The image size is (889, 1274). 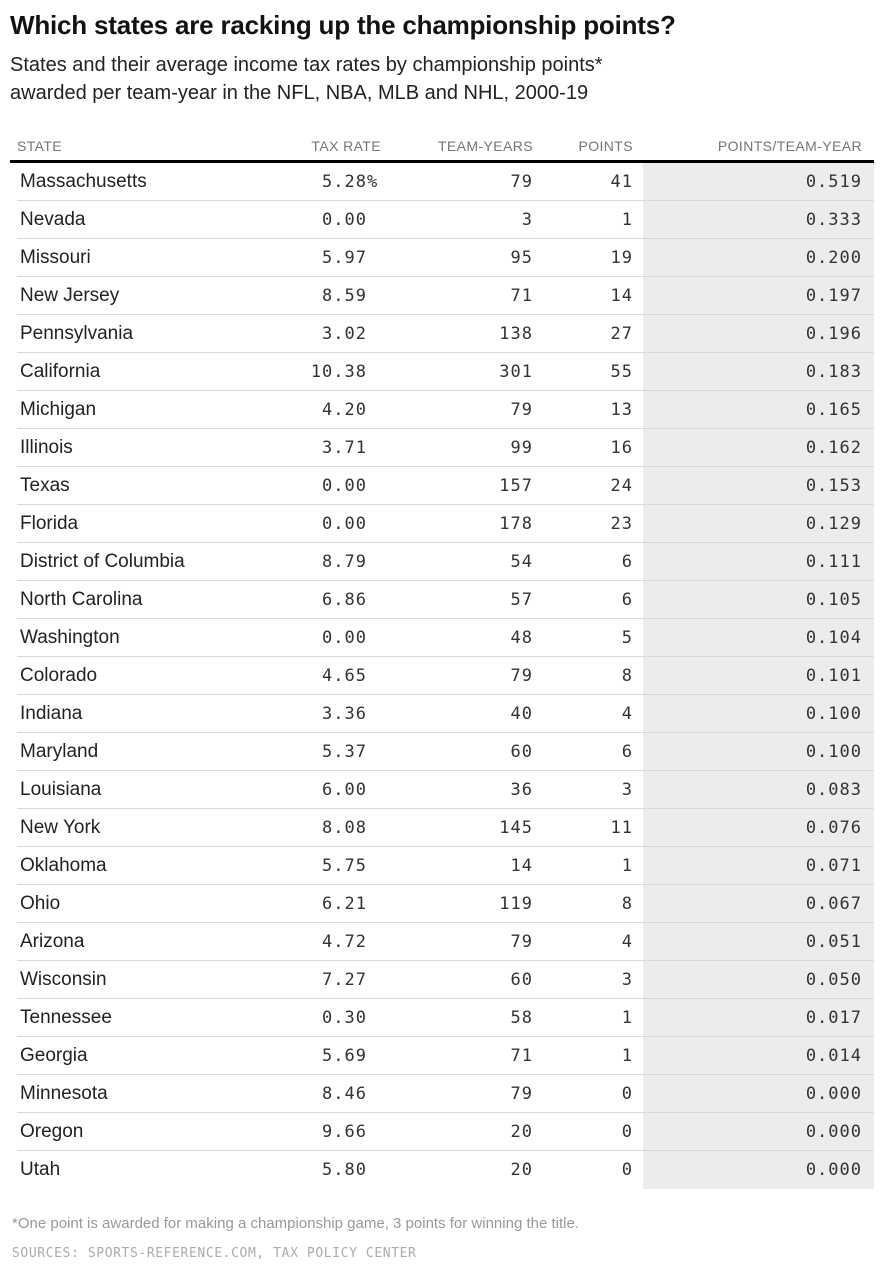 What do you see at coordinates (81, 600) in the screenshot?
I see `state-cell: North Carolina` at bounding box center [81, 600].